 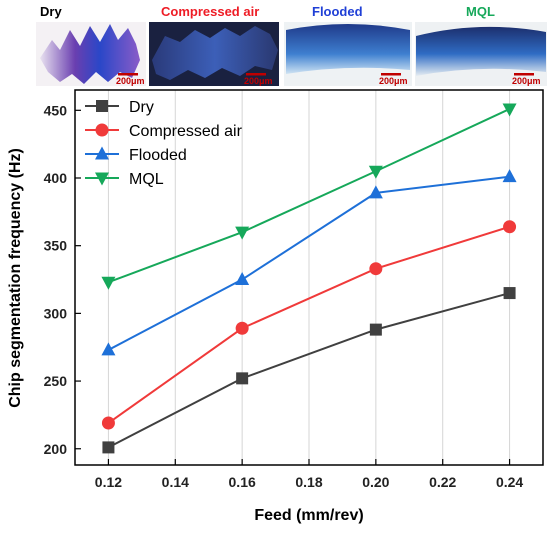 I want to click on x-axis-title: Feed (mm/rev), so click(x=308, y=515).